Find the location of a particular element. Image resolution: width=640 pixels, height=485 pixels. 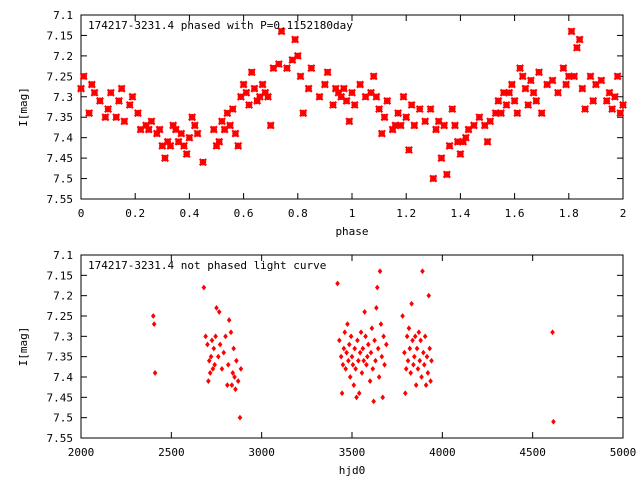

y-tick-label: 7.3 is located at coordinates (63, 336).